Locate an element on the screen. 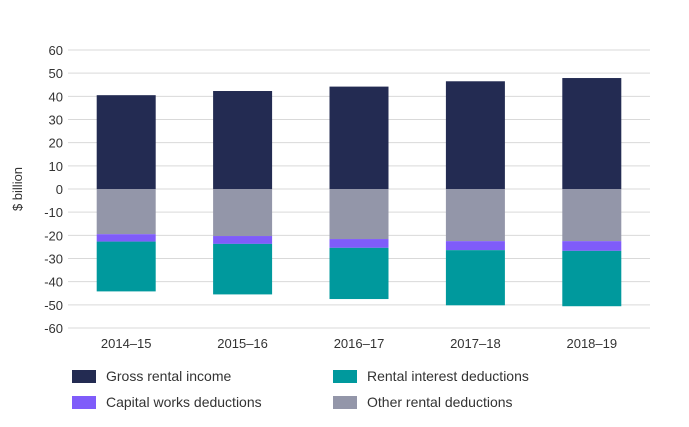 This screenshot has height=427, width=689. x-tick-label: 2015–16 is located at coordinates (242, 343).